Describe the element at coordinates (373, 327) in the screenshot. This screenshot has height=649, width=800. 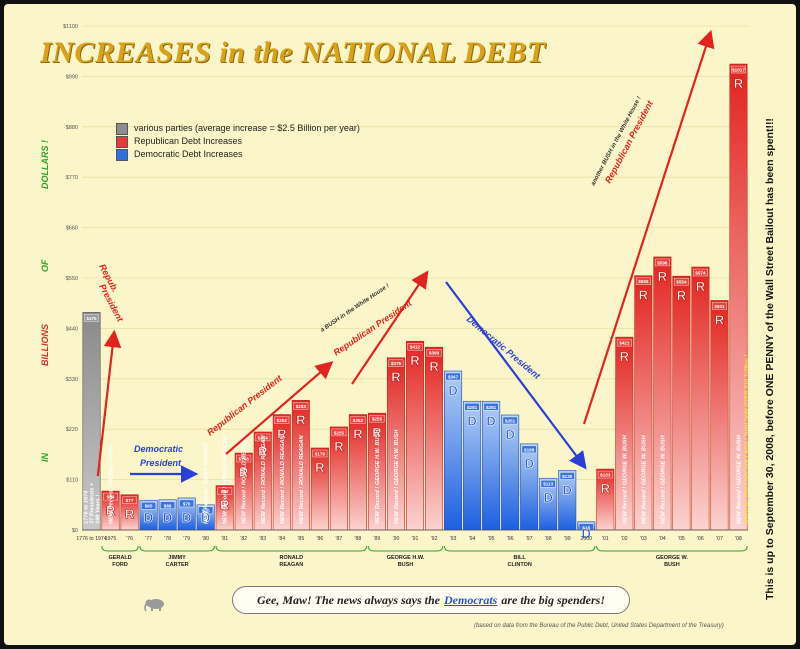
I see `annotation-text: Republican President` at that location.